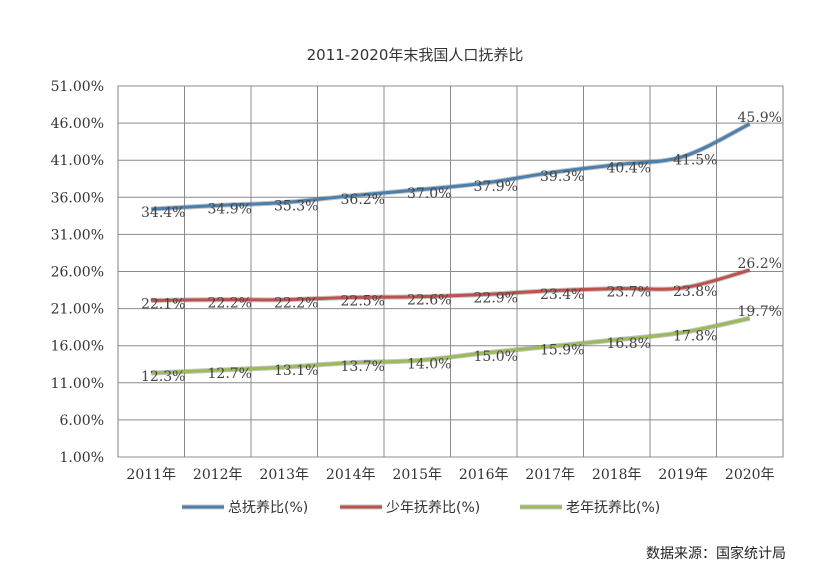  I want to click on x-tick-label: 2014年, so click(351, 475).